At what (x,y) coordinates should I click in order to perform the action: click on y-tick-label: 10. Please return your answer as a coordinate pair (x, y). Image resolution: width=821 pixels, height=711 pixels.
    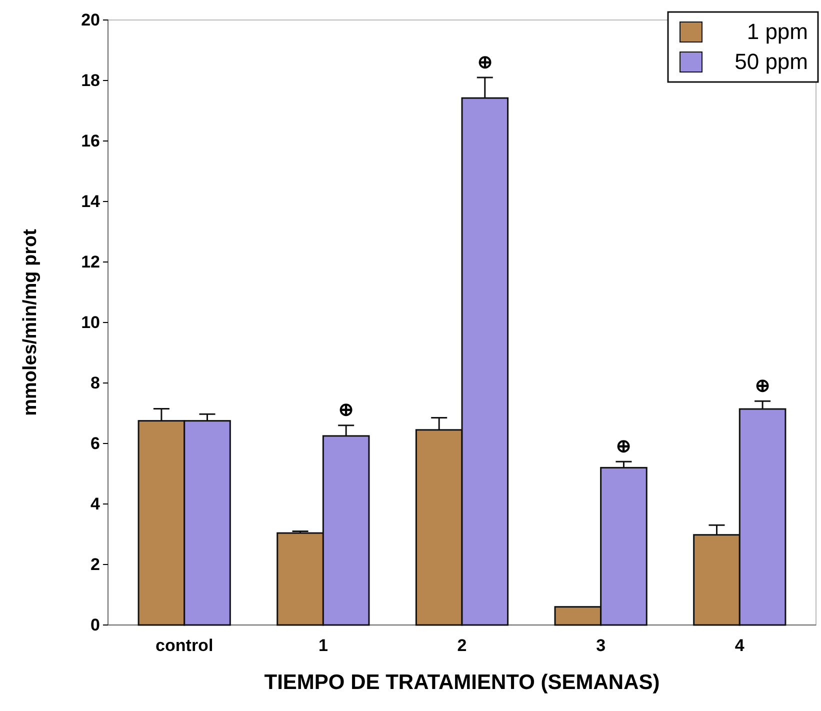
    Looking at the image, I should click on (90, 322).